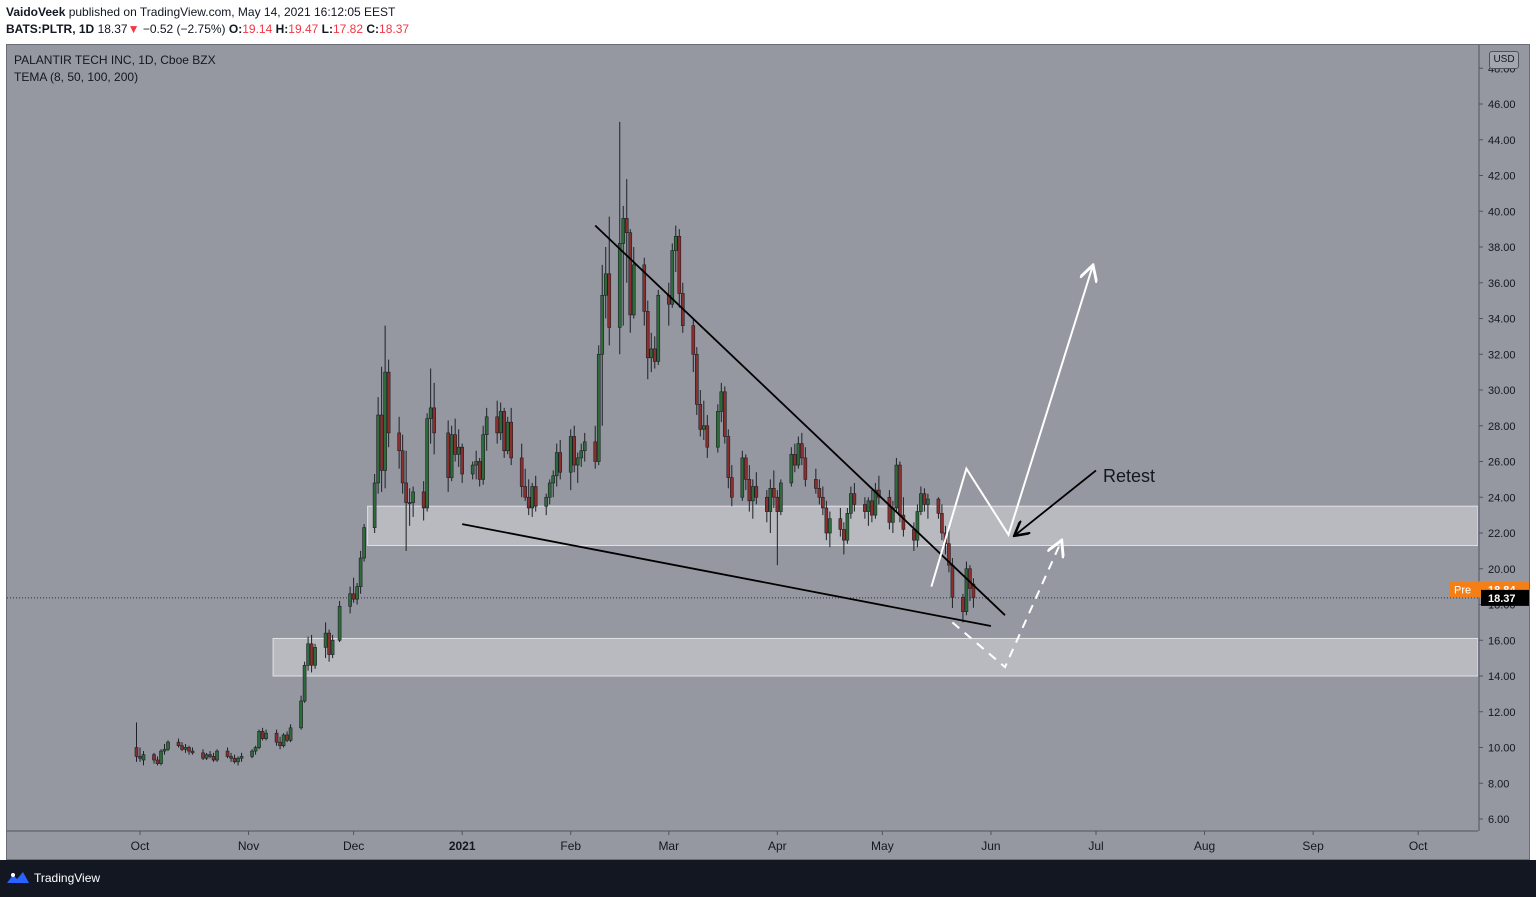 The height and width of the screenshot is (897, 1536). I want to click on currency-button: USD, so click(1504, 60).